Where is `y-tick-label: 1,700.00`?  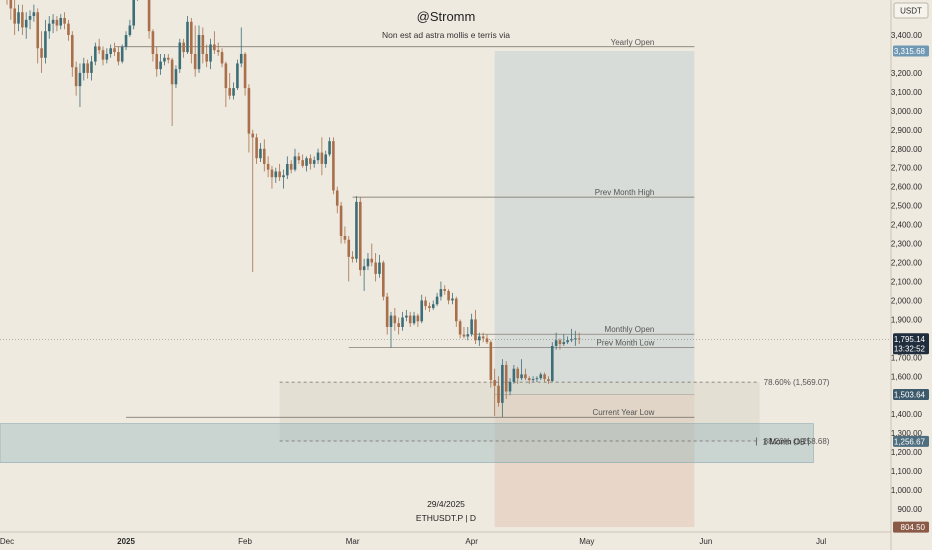
y-tick-label: 1,700.00 is located at coordinates (907, 357).